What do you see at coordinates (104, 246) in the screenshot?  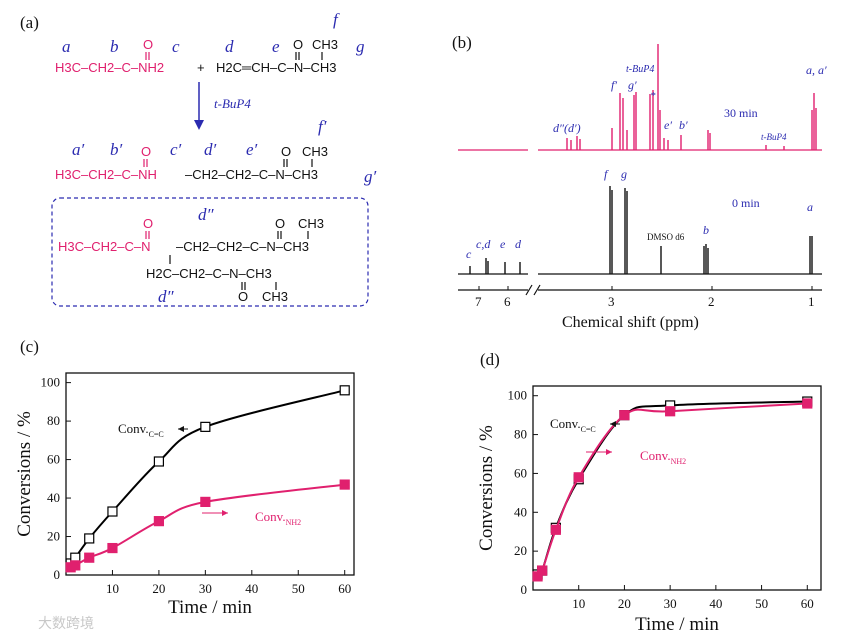 I see `bis-left: H3C–CH2–C–N` at bounding box center [104, 246].